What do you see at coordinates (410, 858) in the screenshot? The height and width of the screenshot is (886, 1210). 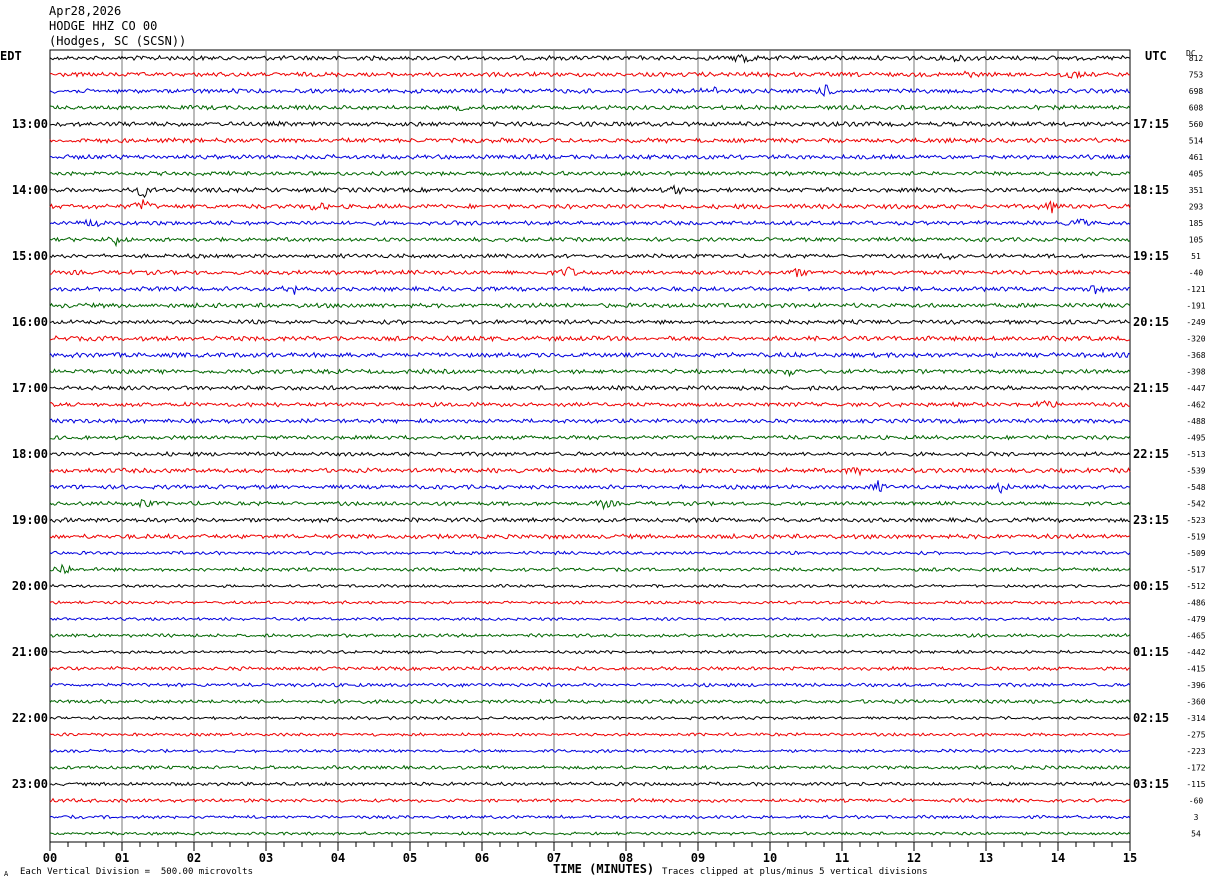 I see `x-tick-label: 05` at bounding box center [410, 858].